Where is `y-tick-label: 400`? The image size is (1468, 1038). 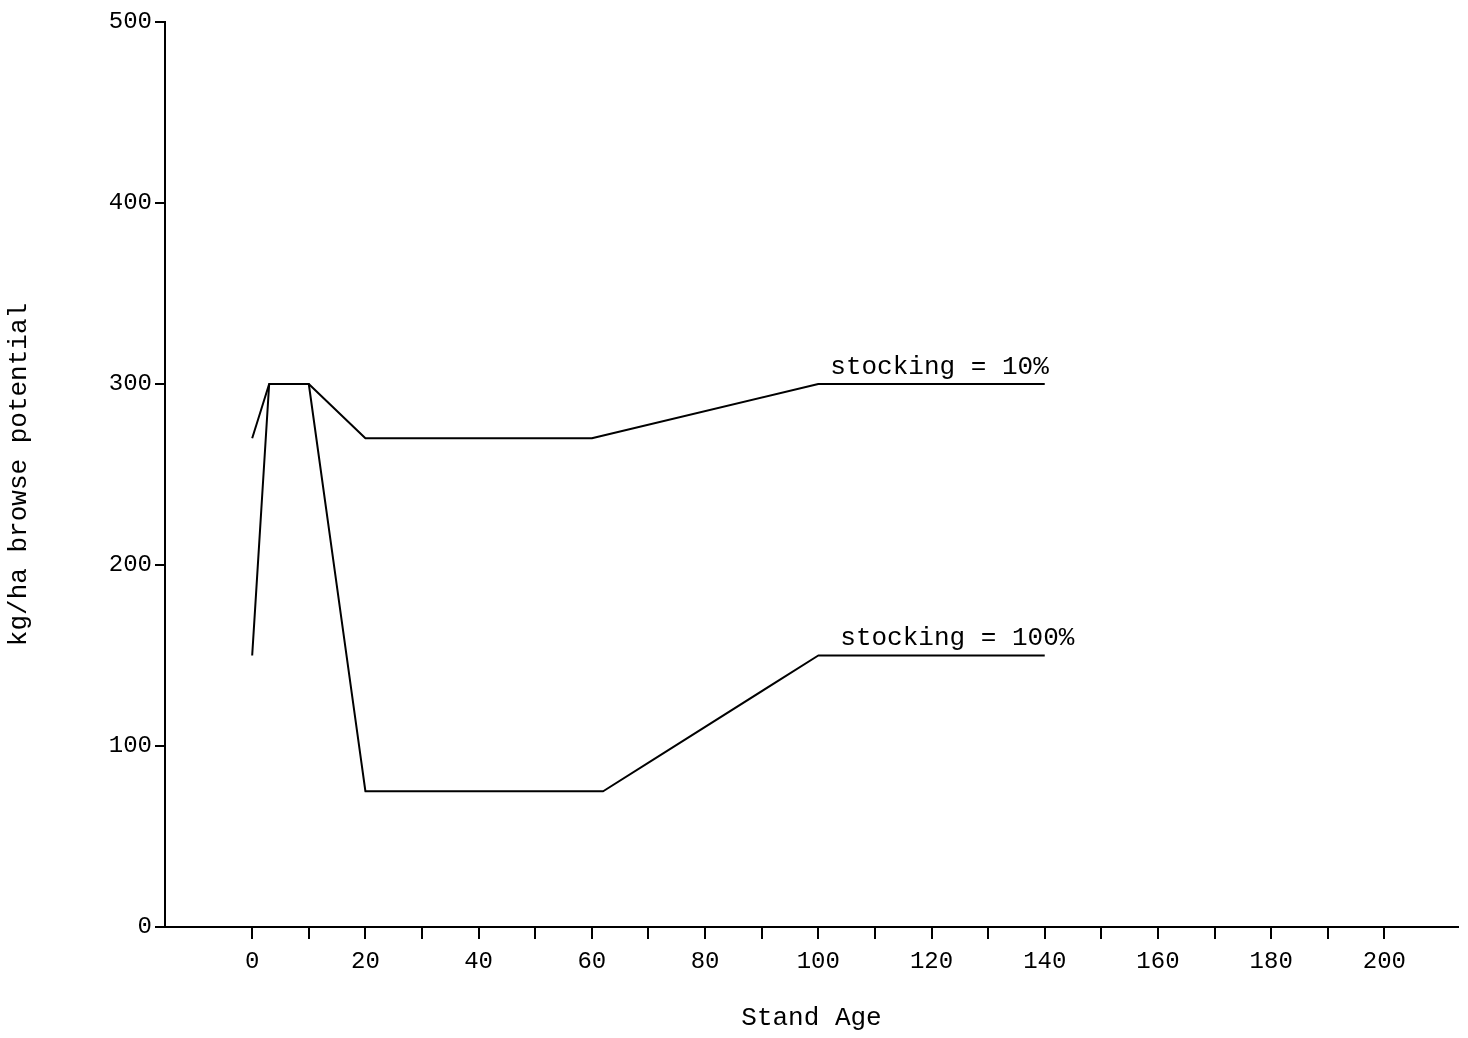
y-tick-label: 400 is located at coordinates (130, 203).